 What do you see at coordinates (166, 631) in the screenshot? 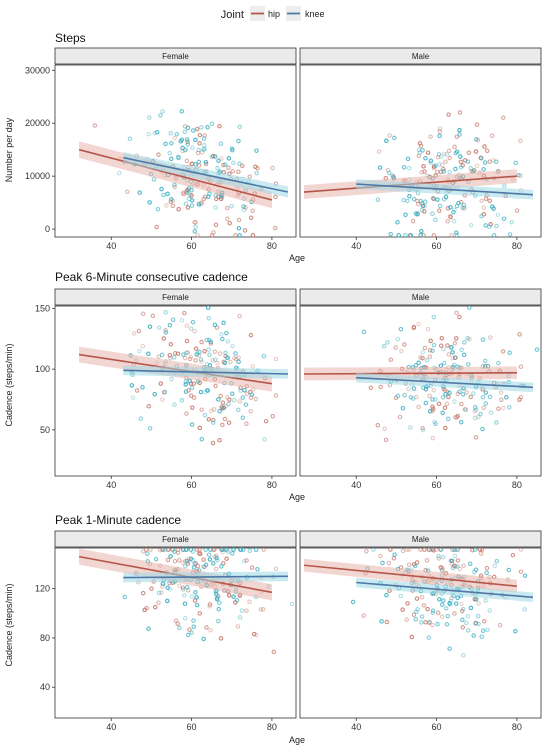
I see `facet-female: Female 40 60 80 40 80 120` at bounding box center [166, 631].